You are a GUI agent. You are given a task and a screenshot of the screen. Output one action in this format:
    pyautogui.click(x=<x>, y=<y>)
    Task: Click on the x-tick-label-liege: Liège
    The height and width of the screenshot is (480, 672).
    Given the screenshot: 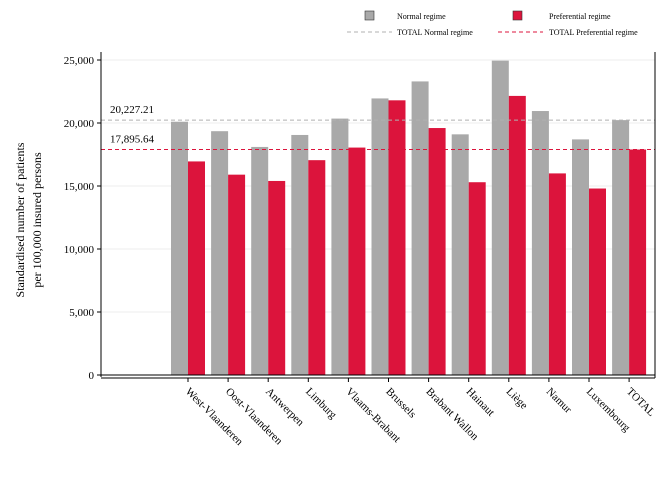 What is the action you would take?
    pyautogui.click(x=517, y=399)
    